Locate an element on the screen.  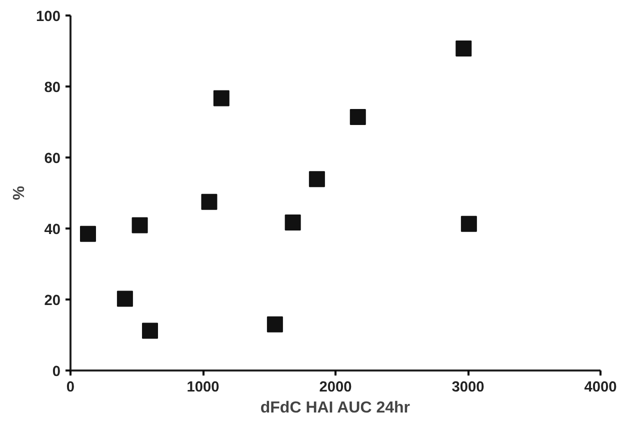
y-tick-label: 0 is located at coordinates (56, 372).